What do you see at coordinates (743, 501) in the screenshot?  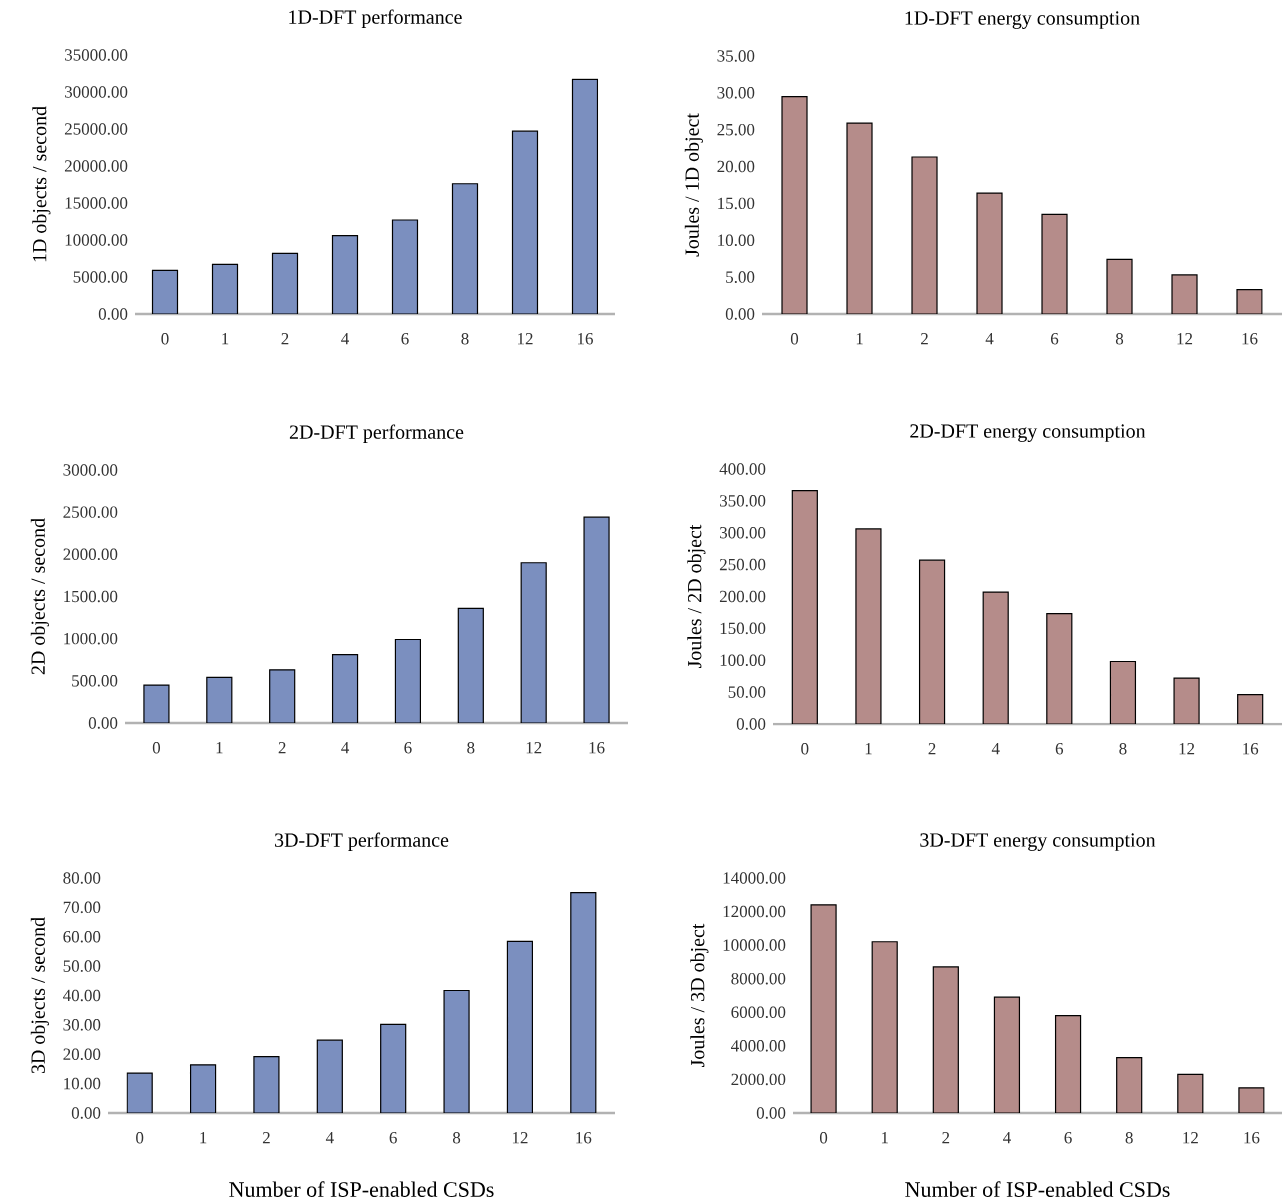 I see `y-tick-label: 350.00` at bounding box center [743, 501].